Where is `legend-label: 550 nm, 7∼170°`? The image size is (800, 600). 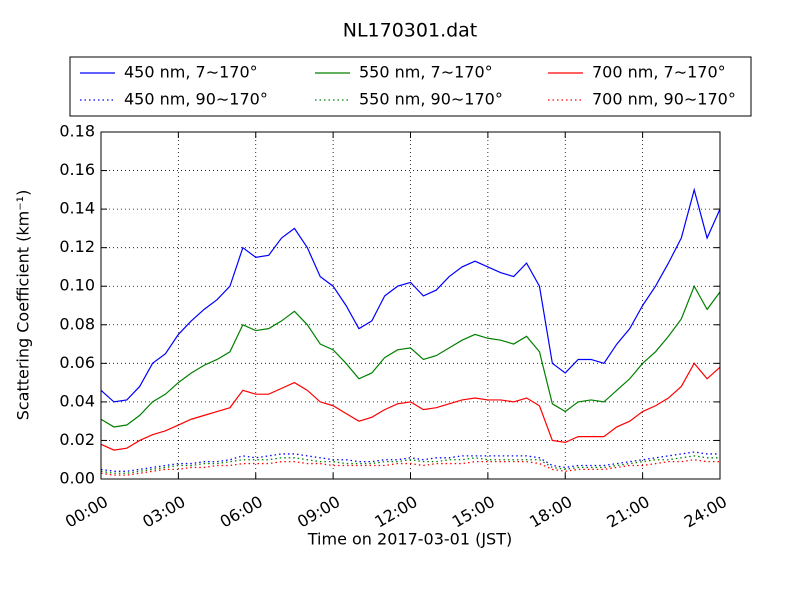
legend-label: 550 nm, 7∼170° is located at coordinates (426, 72).